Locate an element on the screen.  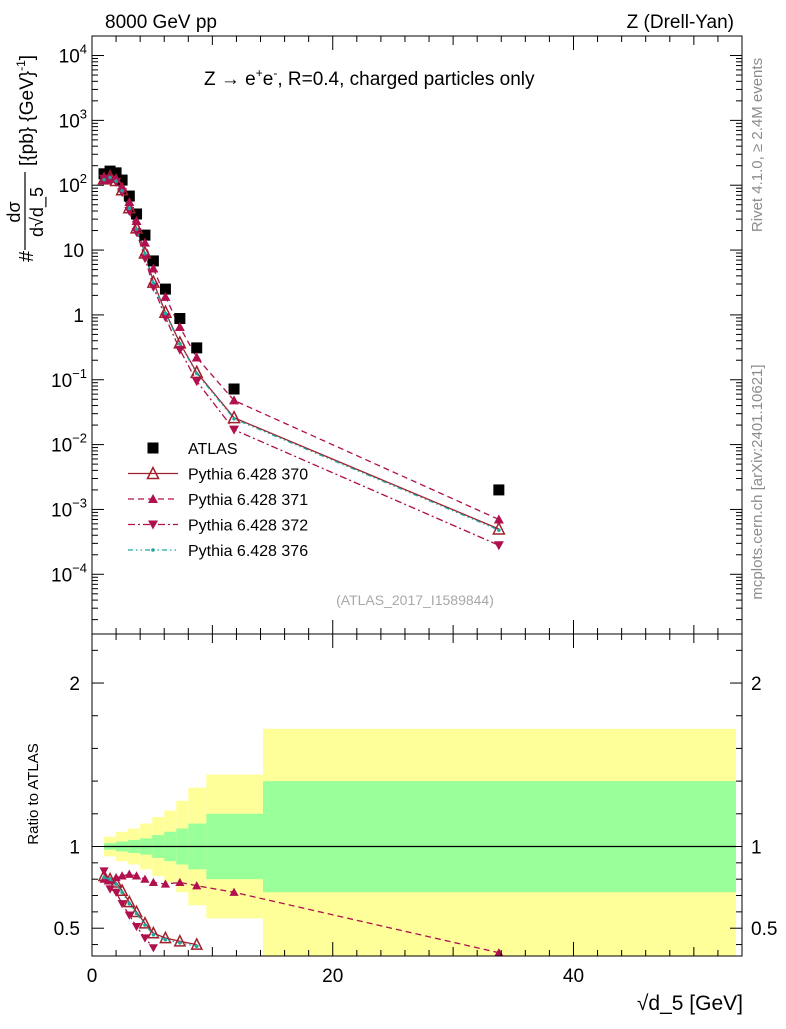
legend-pythia-6-428-370-marker is located at coordinates (153, 472).